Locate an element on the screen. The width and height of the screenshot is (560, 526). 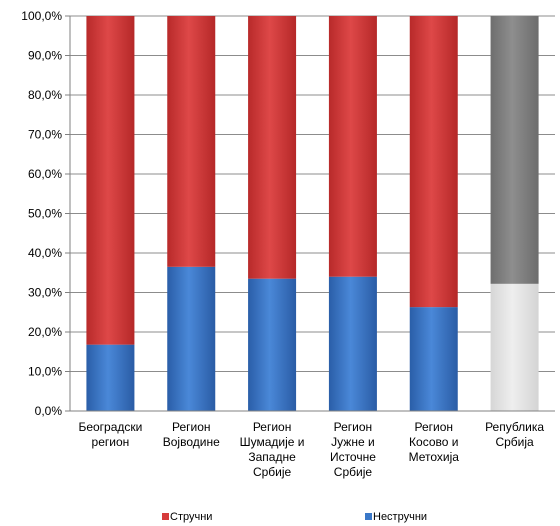
legend: Стручни Нестручни is located at coordinates (294, 517).